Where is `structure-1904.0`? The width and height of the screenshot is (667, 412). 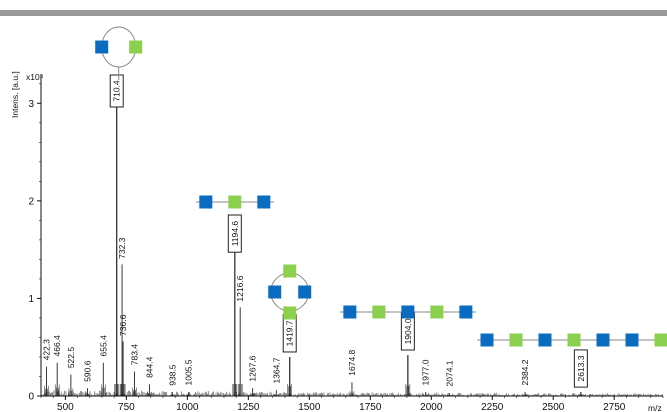
structure-1904.0 is located at coordinates (407, 312).